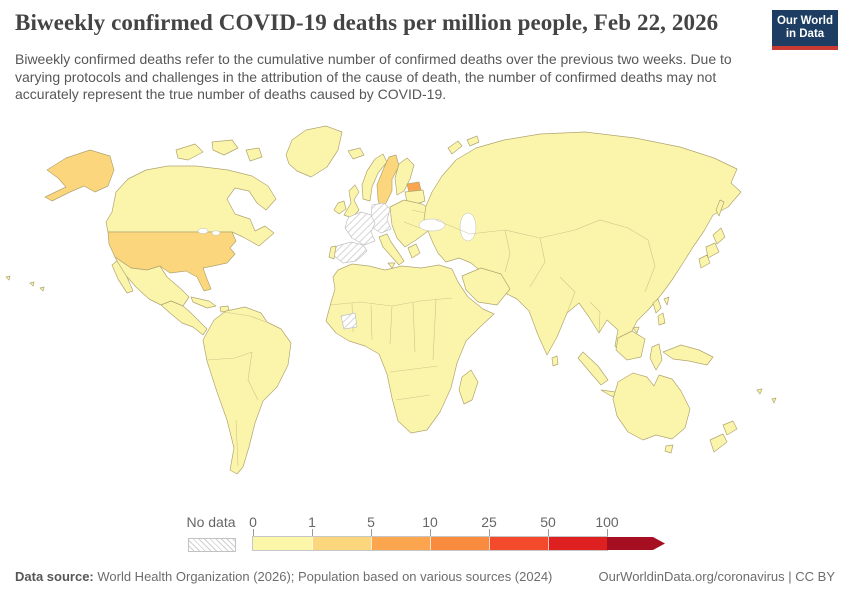 The image size is (850, 600). Describe the element at coordinates (723, 436) in the screenshot. I see `country-new-zealand` at that location.